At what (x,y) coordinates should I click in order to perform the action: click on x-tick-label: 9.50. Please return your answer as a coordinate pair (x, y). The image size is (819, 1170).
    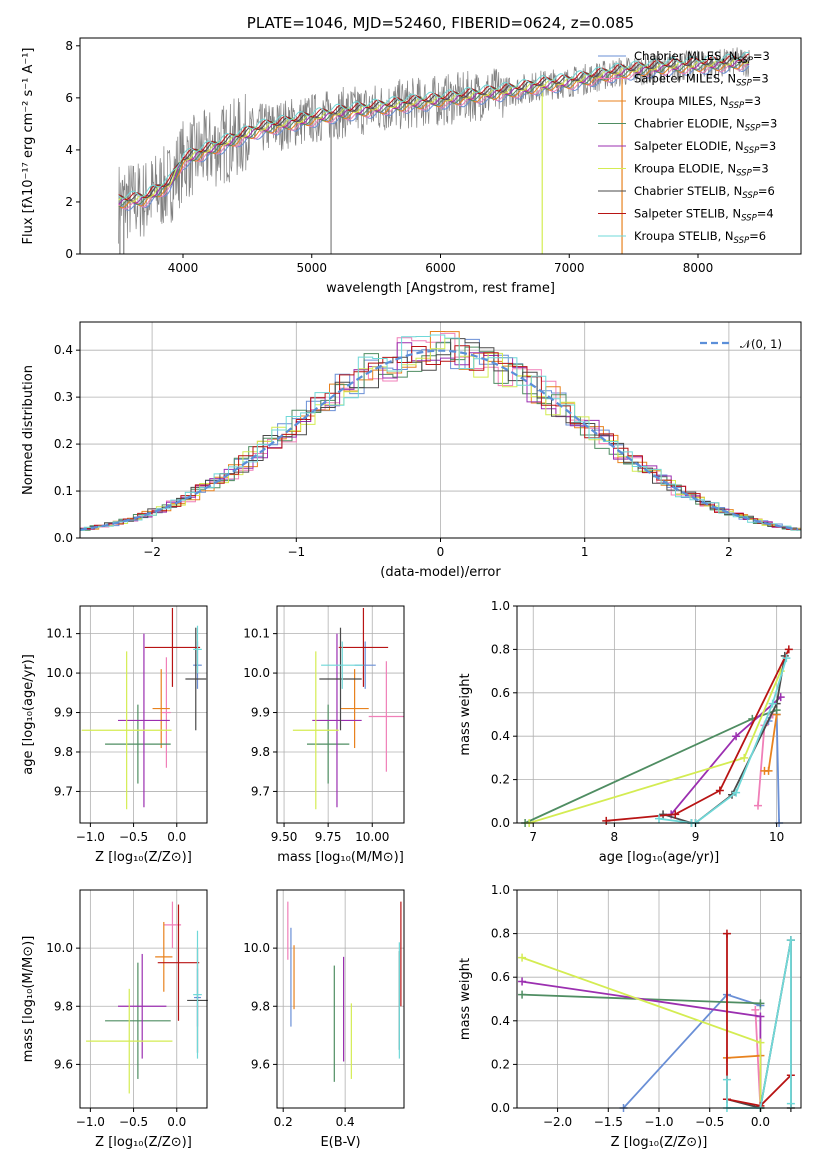
    Looking at the image, I should click on (284, 837).